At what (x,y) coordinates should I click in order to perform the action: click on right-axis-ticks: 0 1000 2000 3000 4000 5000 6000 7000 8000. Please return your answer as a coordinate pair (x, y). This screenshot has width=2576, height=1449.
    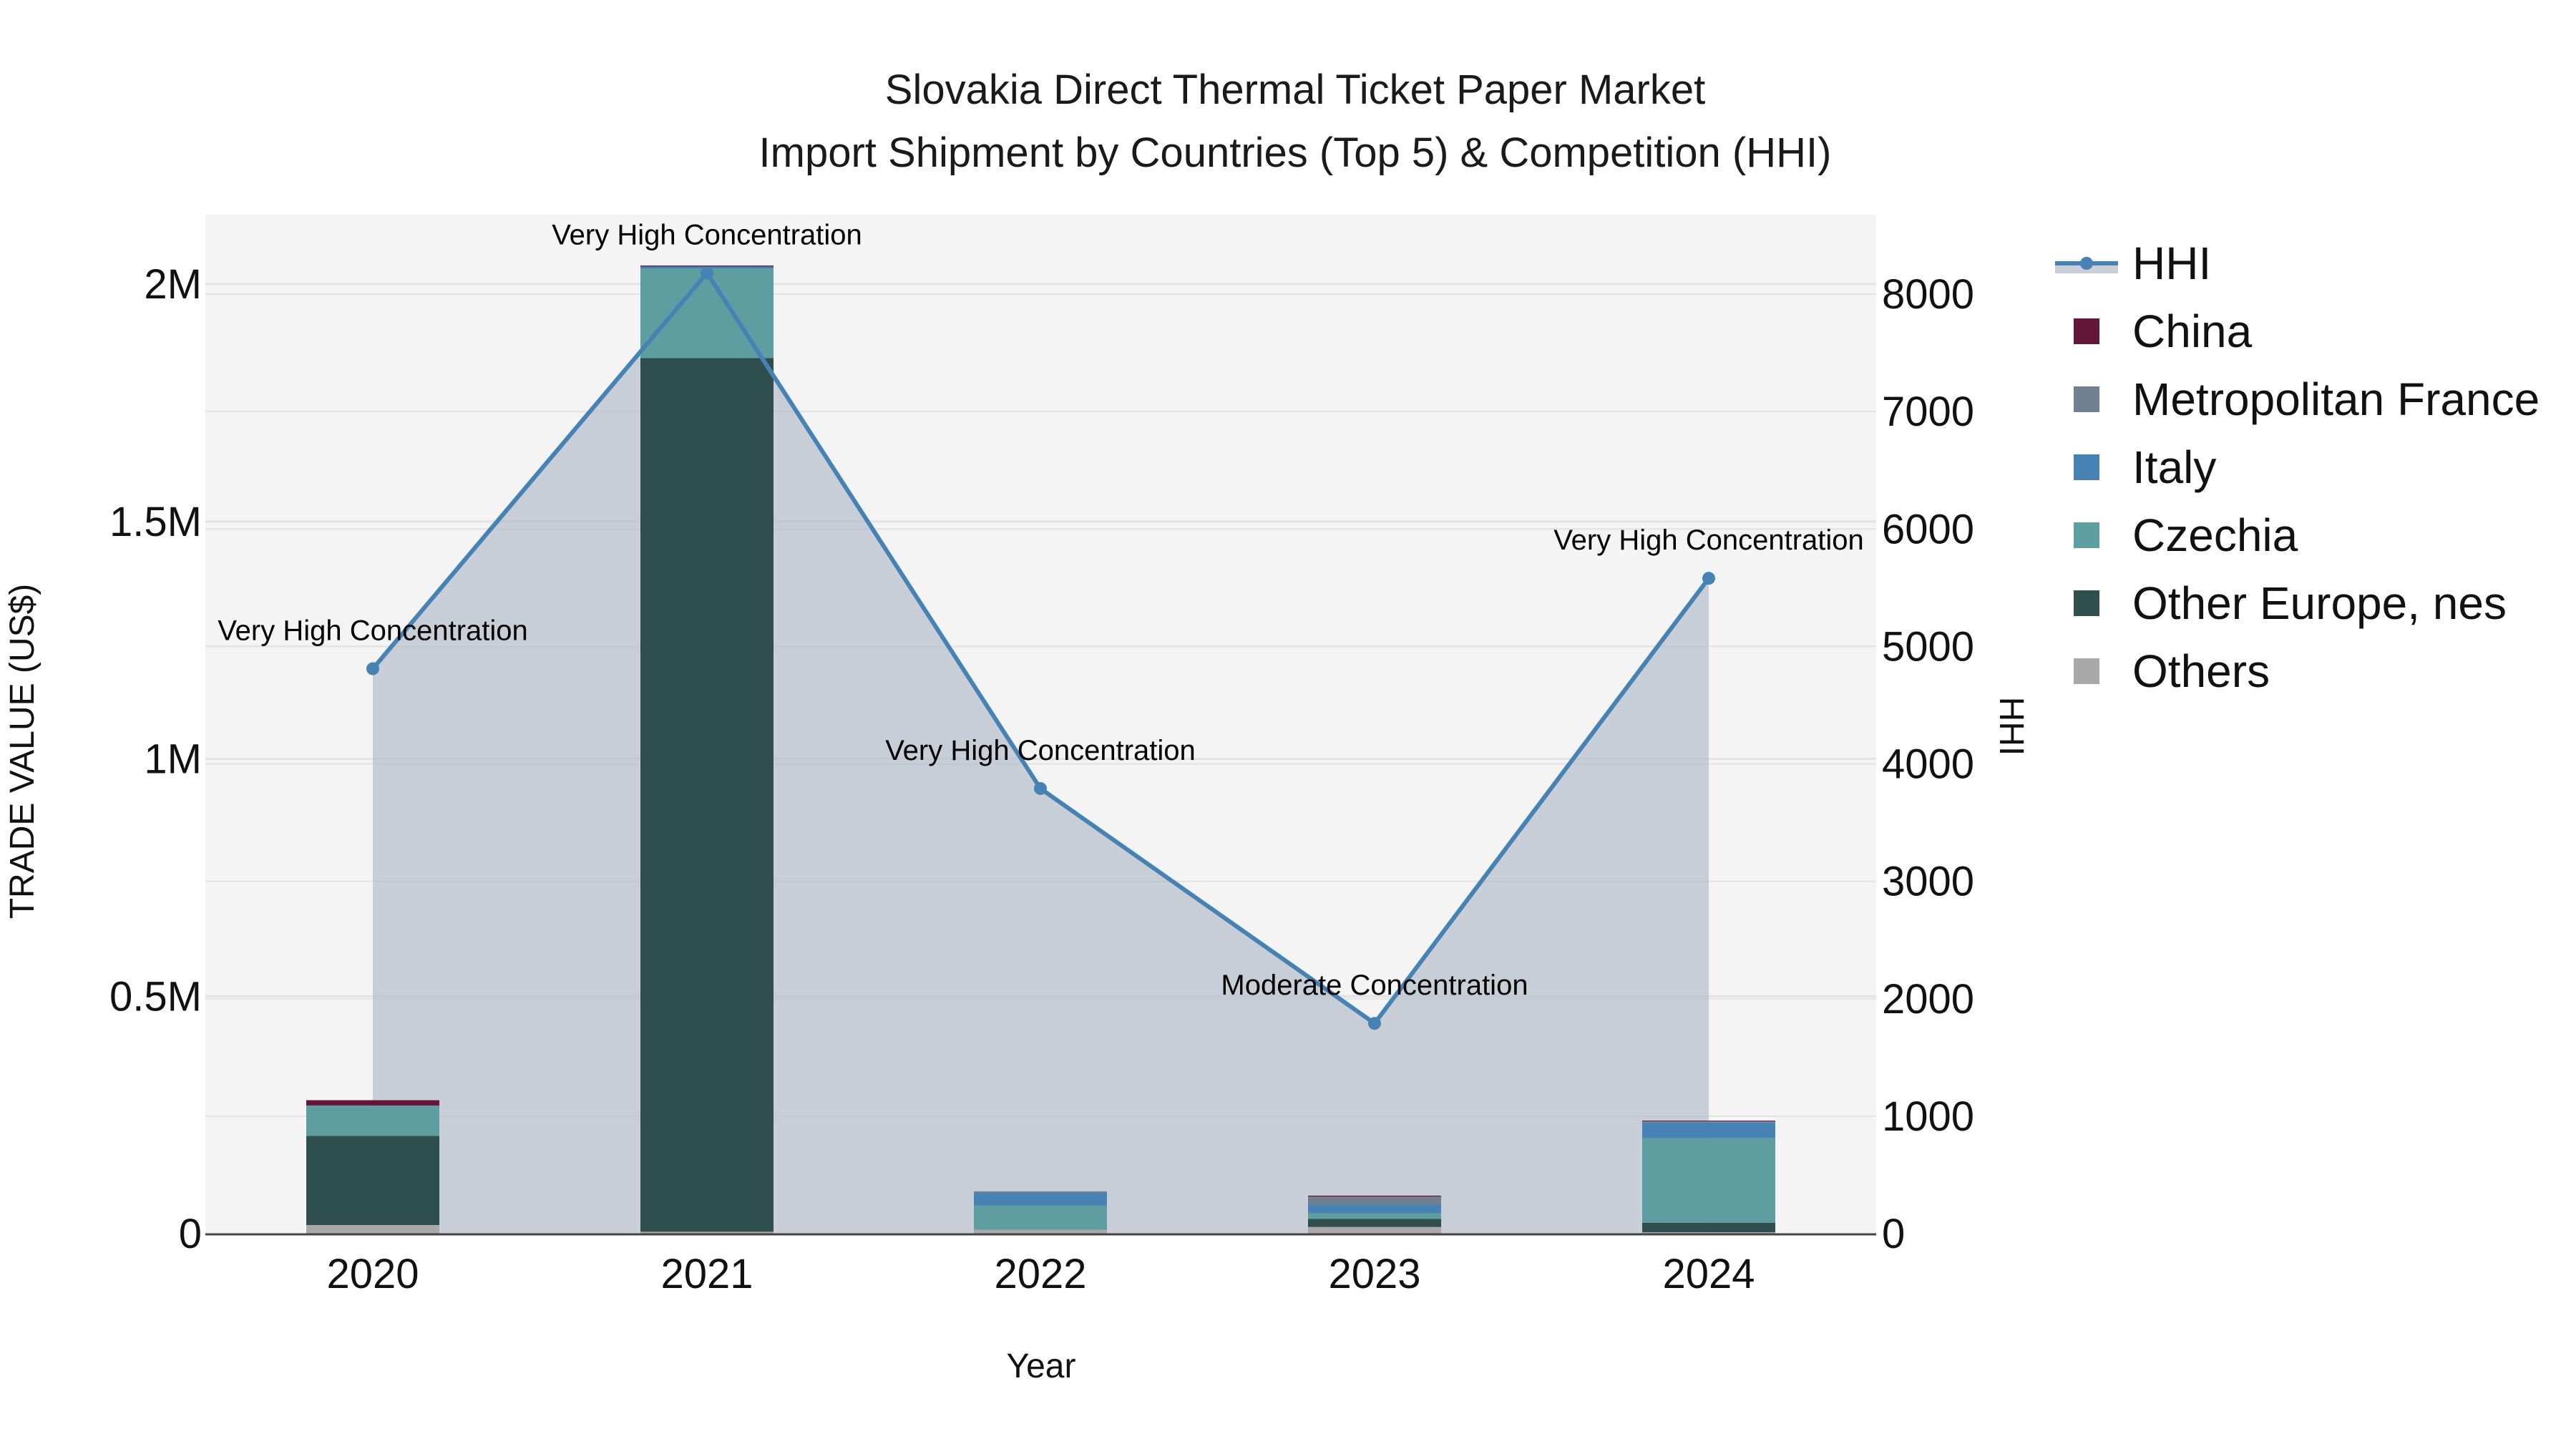
    Looking at the image, I should click on (1928, 764).